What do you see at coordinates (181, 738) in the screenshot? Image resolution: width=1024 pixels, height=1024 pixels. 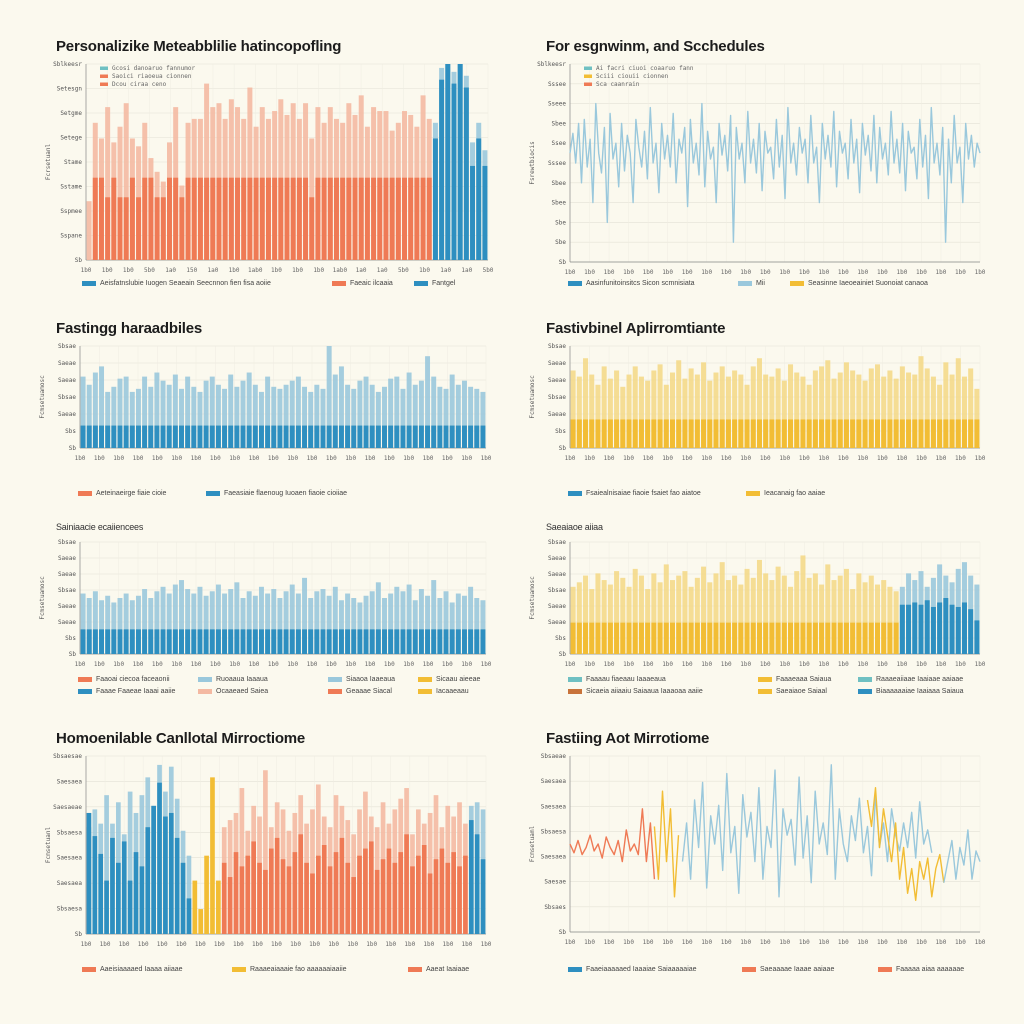 I see `panel-title: Homoenilable Canllotal Mirroctiome` at bounding box center [181, 738].